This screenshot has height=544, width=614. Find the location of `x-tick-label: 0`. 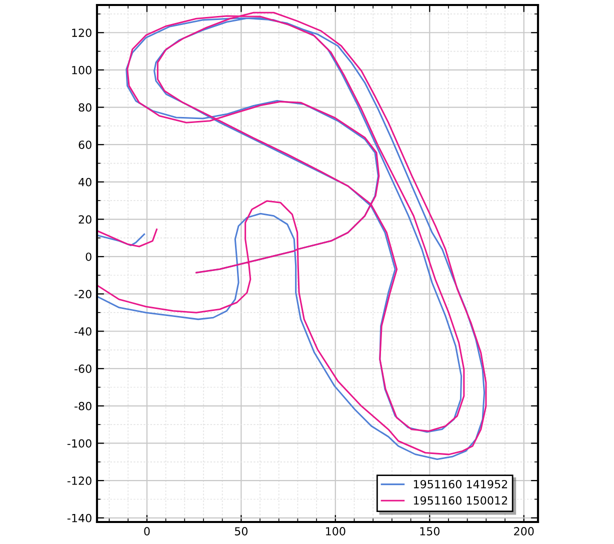

x-tick-label: 0 is located at coordinates (147, 531).